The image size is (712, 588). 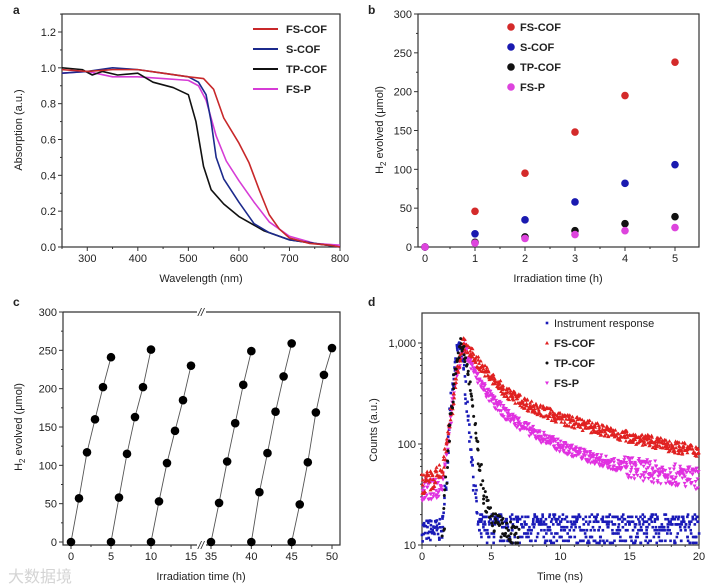 I want to click on x-tick-label-b: 0, so click(x=425, y=259).